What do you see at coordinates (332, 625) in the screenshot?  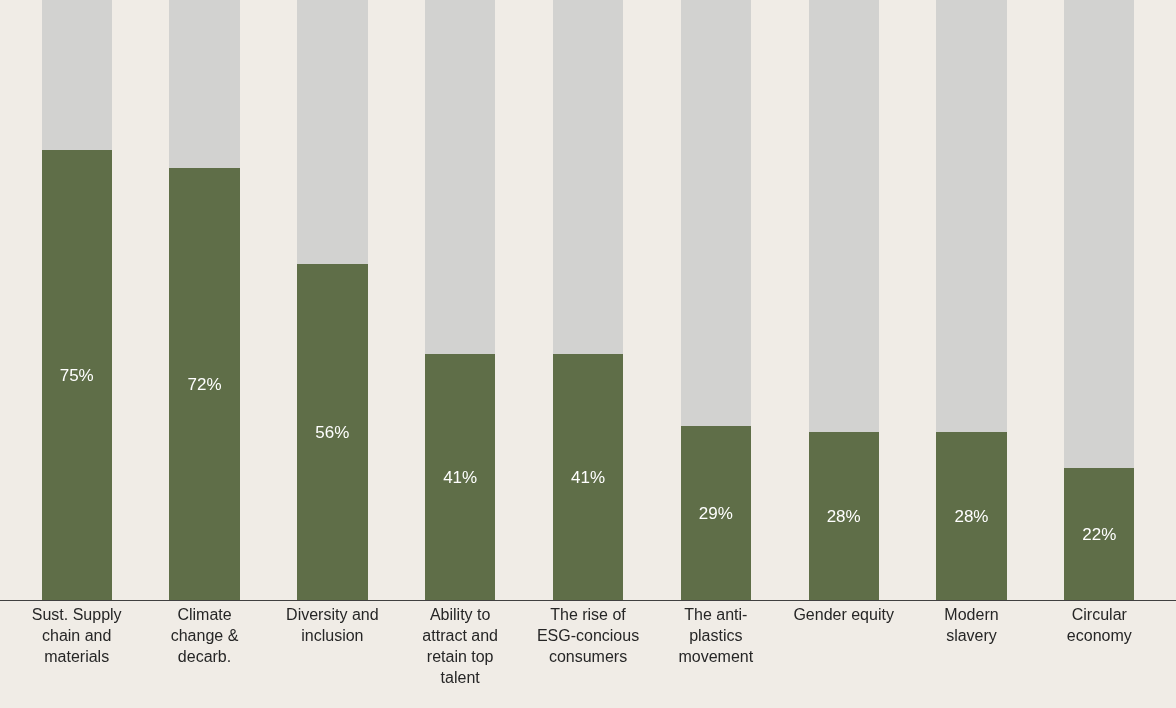 I see `x-tick-label: Diversity and inclusion` at bounding box center [332, 625].